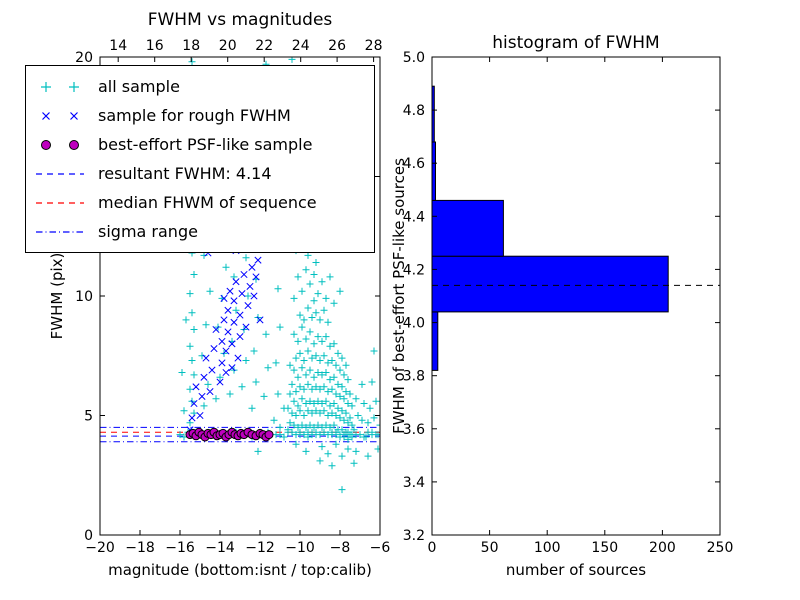 This screenshot has height=600, width=800. I want to click on tick-label: −6, so click(380, 548).